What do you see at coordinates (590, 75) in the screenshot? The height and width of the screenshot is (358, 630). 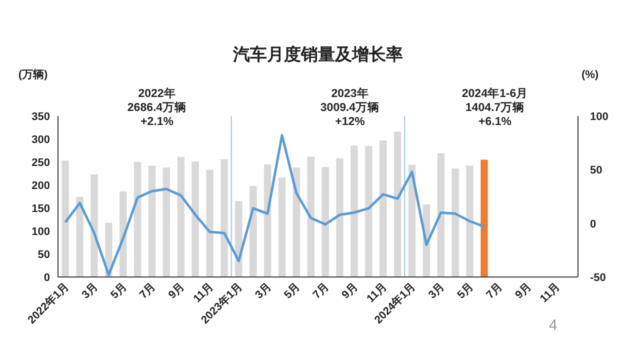 I see `y2-axis-title: (%)` at bounding box center [590, 75].